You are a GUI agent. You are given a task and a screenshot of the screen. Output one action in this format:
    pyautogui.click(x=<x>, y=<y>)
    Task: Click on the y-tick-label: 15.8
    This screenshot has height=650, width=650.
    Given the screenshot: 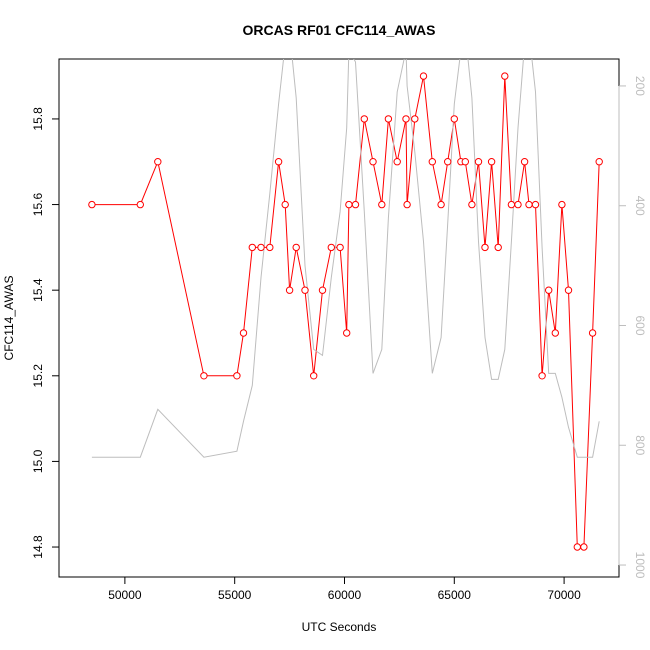 What is the action you would take?
    pyautogui.click(x=38, y=119)
    